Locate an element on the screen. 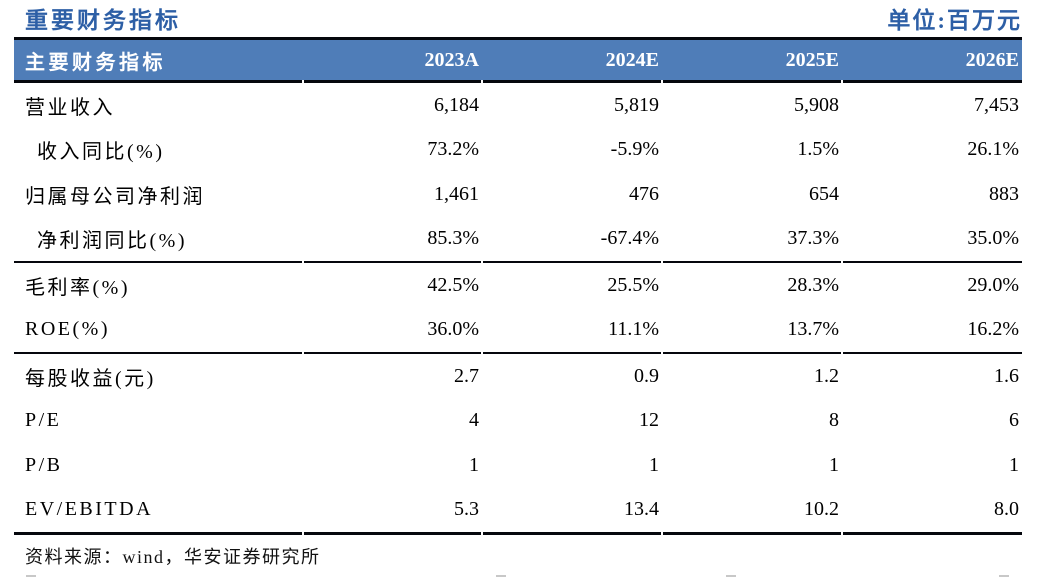 The width and height of the screenshot is (1037, 582). source-note: 资料来源：wind，华安证券研究所 is located at coordinates (173, 557).